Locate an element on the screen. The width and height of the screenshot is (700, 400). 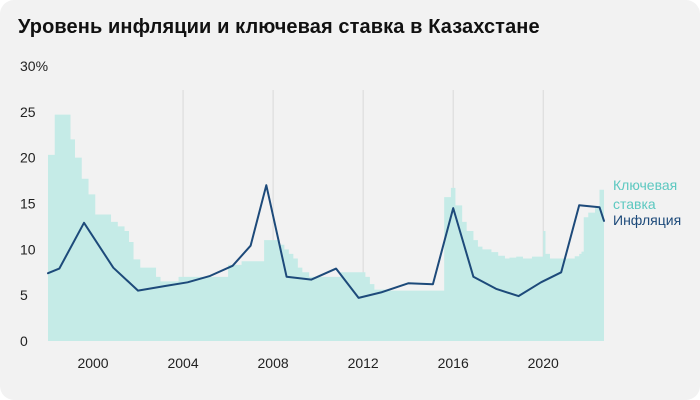
y-tick-label: 15 is located at coordinates (28, 204).